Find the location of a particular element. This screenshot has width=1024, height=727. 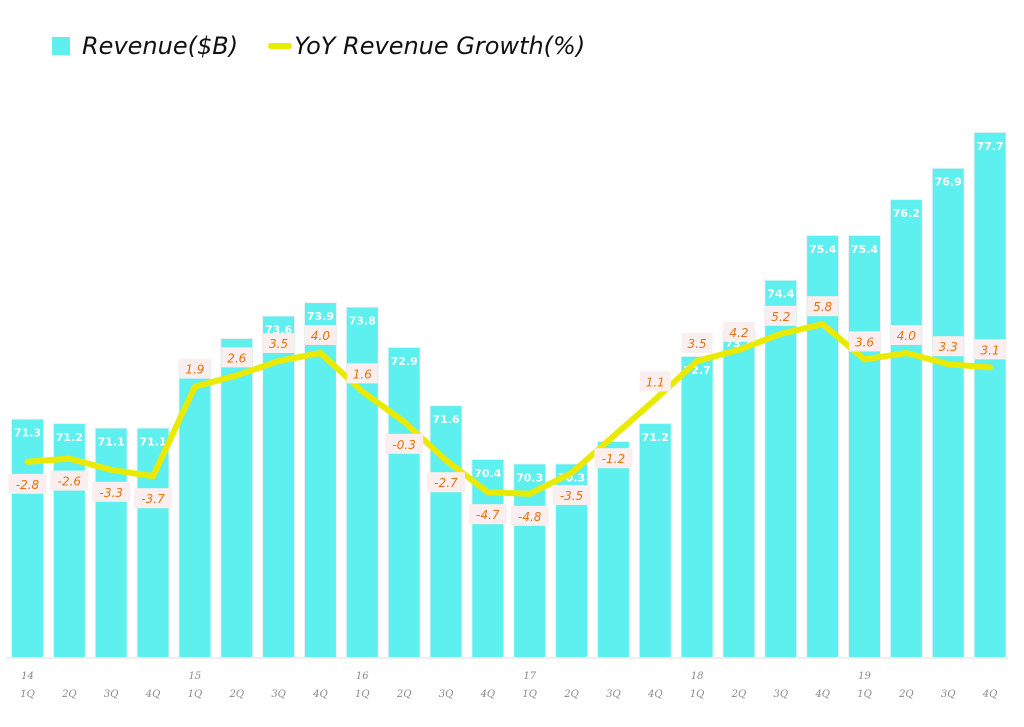

growth-data-label: -2.8 is located at coordinates (28, 485).